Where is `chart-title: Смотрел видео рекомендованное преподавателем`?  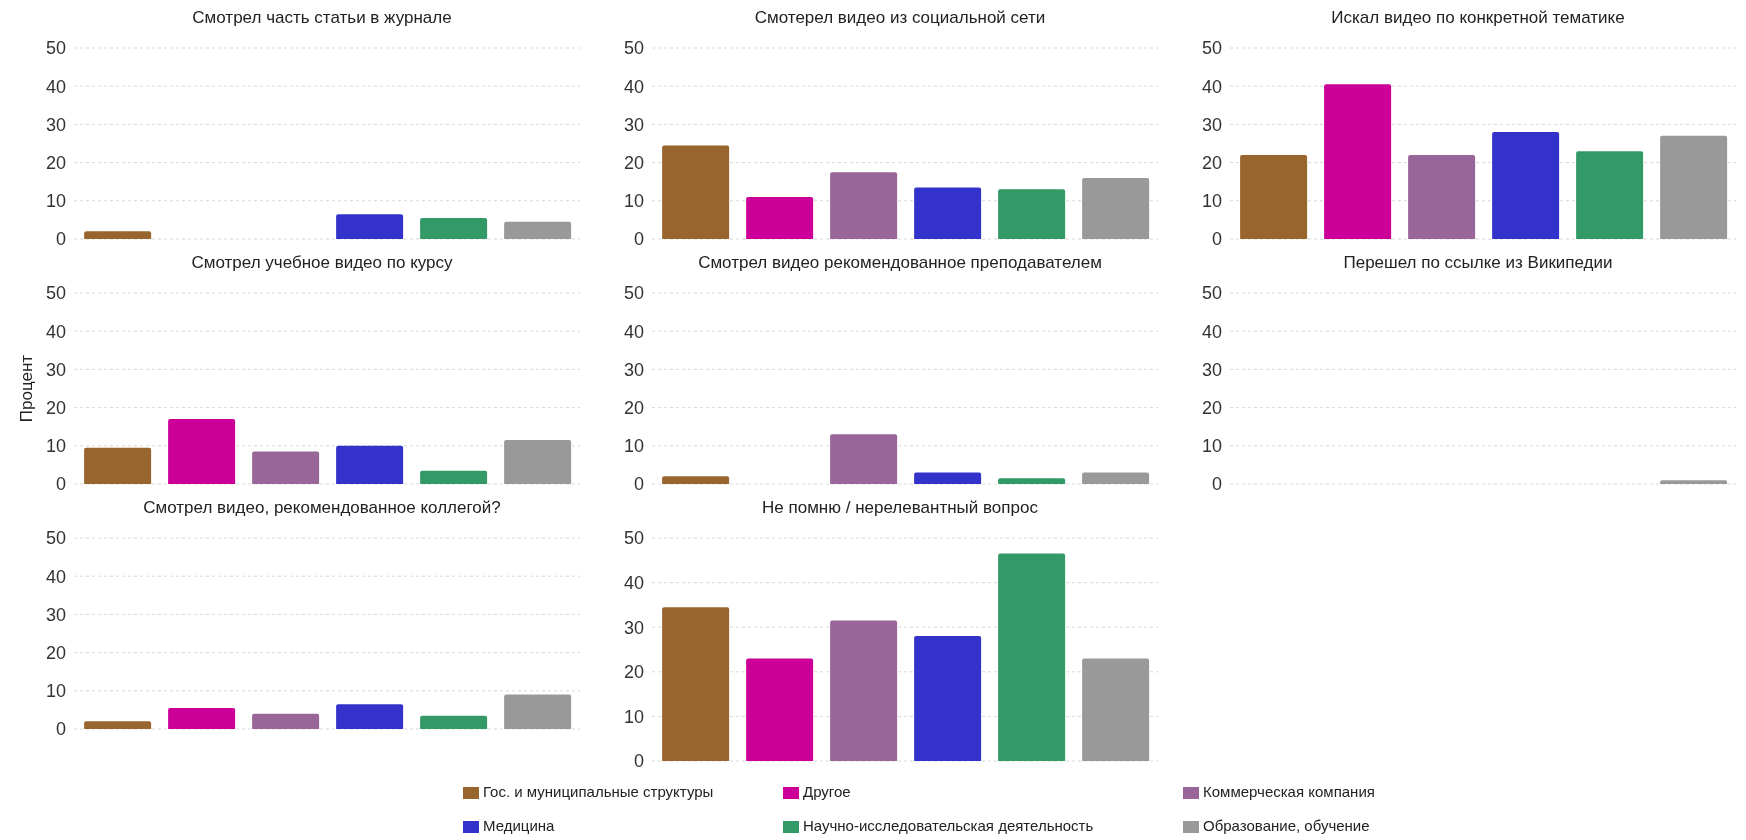 chart-title: Смотрел видео рекомендованное преподавателем is located at coordinates (900, 263).